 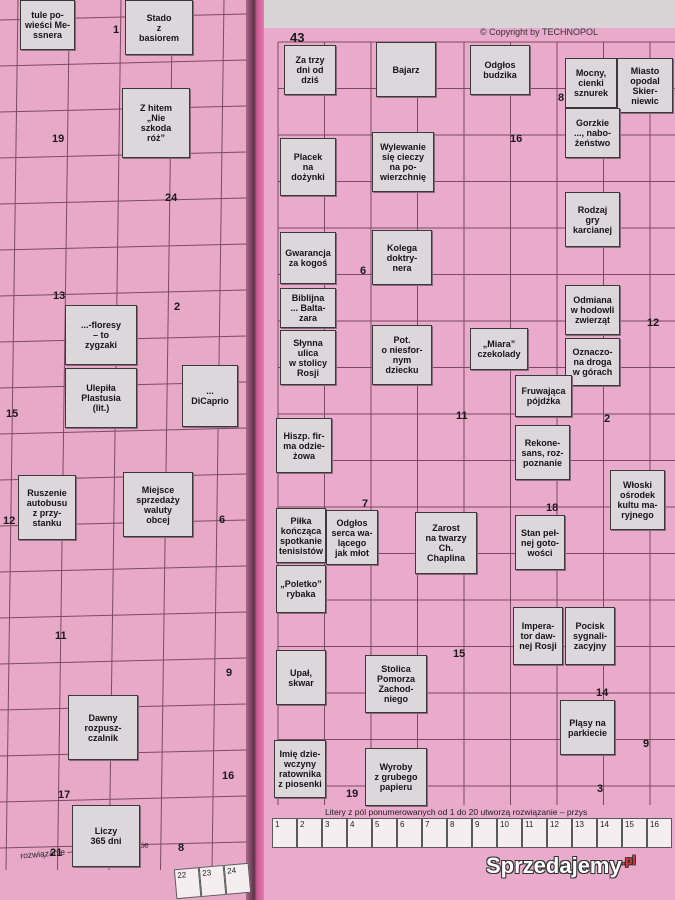 What do you see at coordinates (539, 32) in the screenshot?
I see `copyright: © Copyright by TECHNOPOL` at bounding box center [539, 32].